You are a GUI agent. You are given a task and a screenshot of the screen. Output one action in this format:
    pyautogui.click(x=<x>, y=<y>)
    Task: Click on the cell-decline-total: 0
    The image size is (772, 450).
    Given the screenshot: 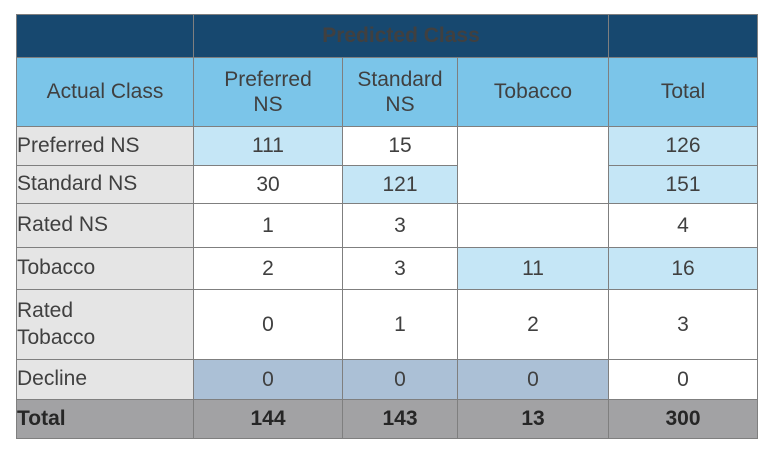 What is the action you would take?
    pyautogui.click(x=683, y=379)
    